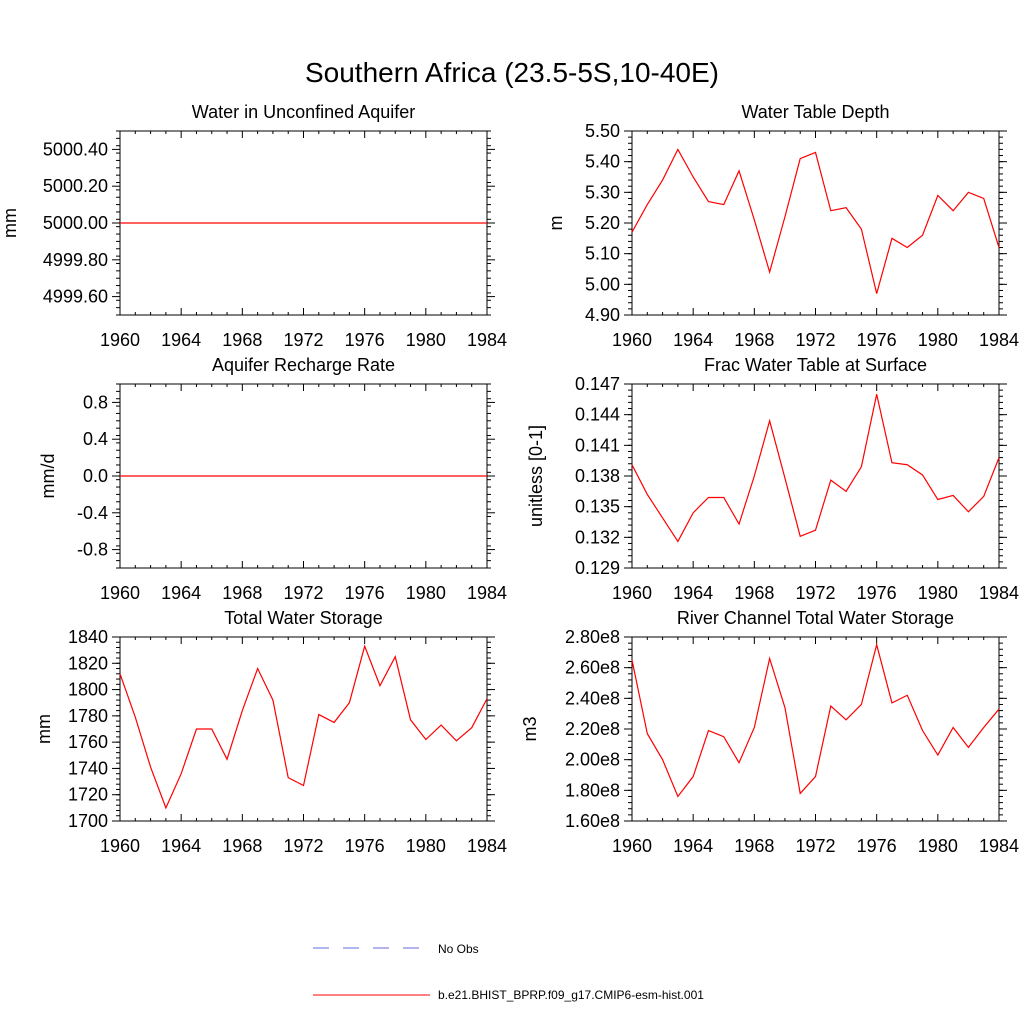  What do you see at coordinates (597, 568) in the screenshot?
I see `y-tick-label: 0.129` at bounding box center [597, 568].